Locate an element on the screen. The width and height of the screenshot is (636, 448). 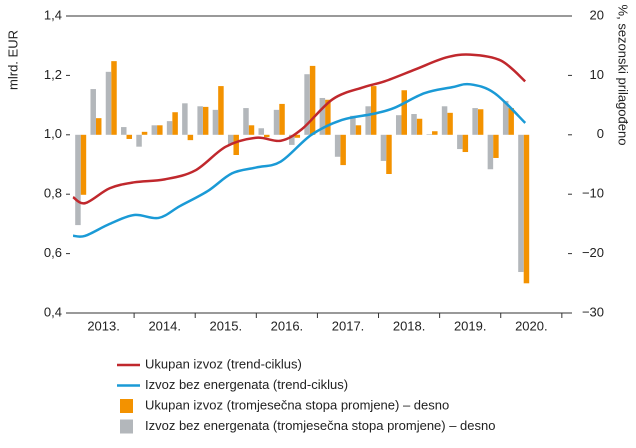
y-tick-label: 1,4 is located at coordinates (53, 14).